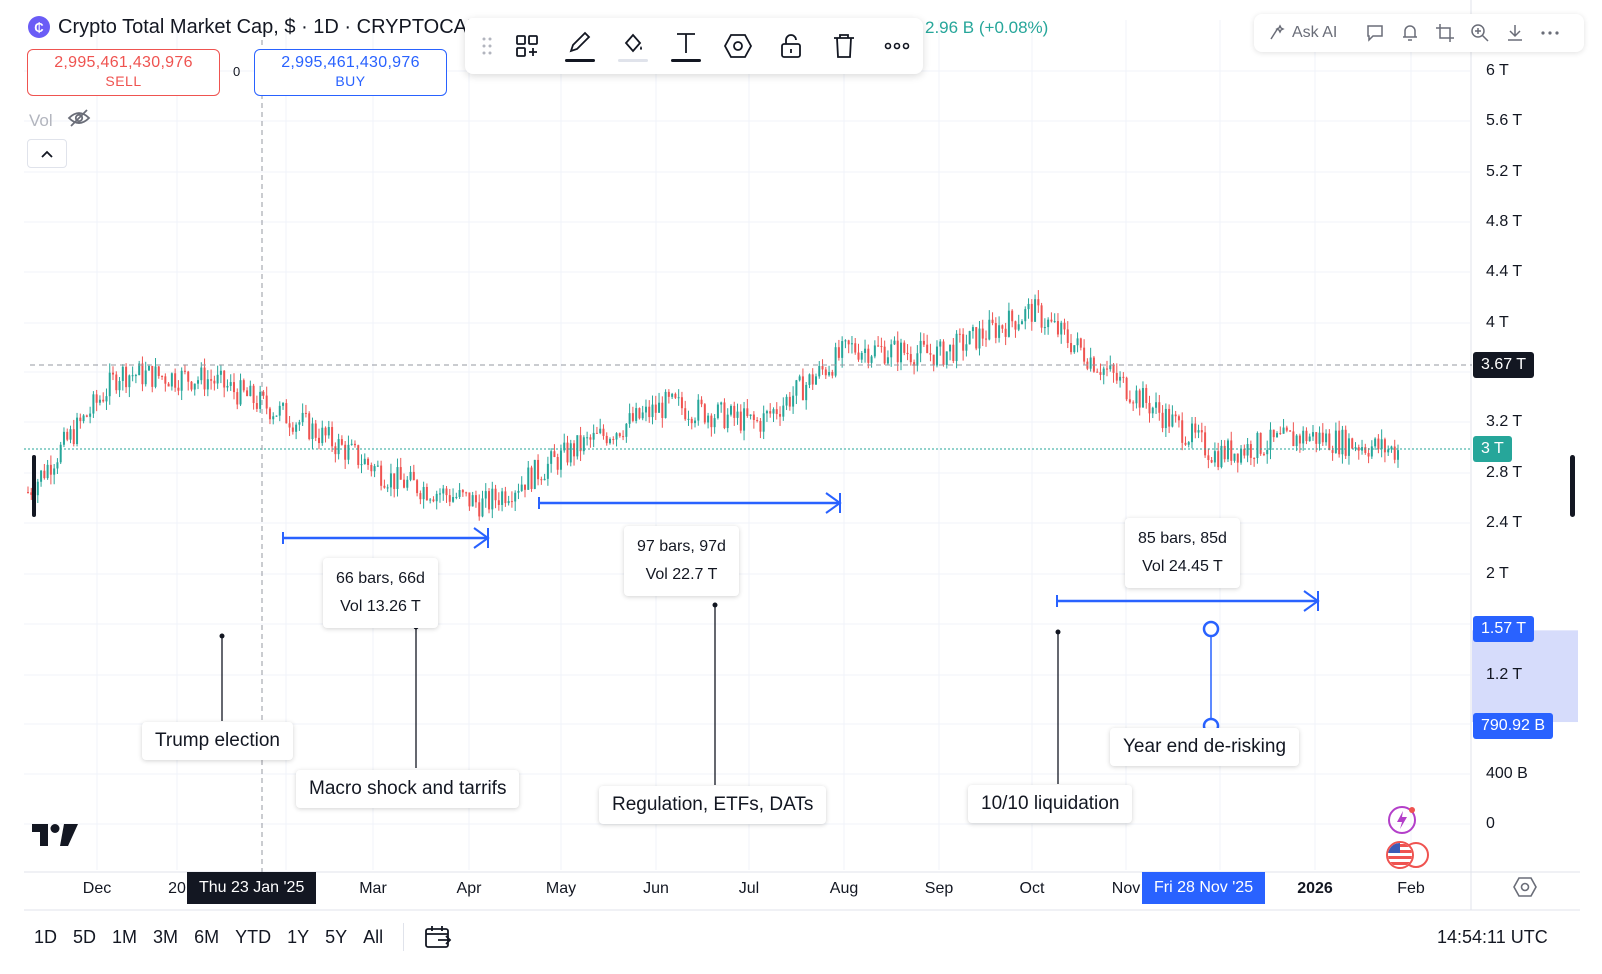  What do you see at coordinates (1492, 937) in the screenshot?
I see `clock-display: 14:54:11 UTC` at bounding box center [1492, 937].